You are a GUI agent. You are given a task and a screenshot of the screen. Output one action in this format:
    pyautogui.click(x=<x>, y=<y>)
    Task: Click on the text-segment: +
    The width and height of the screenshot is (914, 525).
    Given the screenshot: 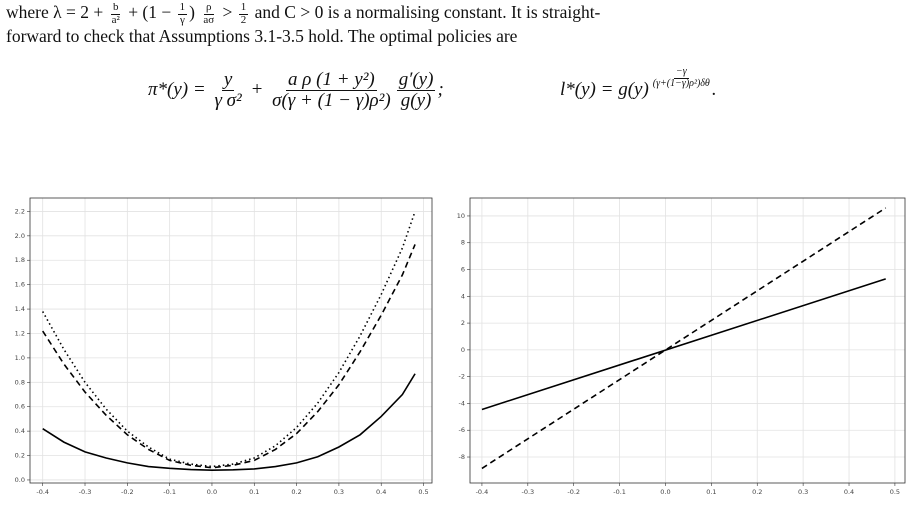 What is the action you would take?
    pyautogui.click(x=257, y=89)
    